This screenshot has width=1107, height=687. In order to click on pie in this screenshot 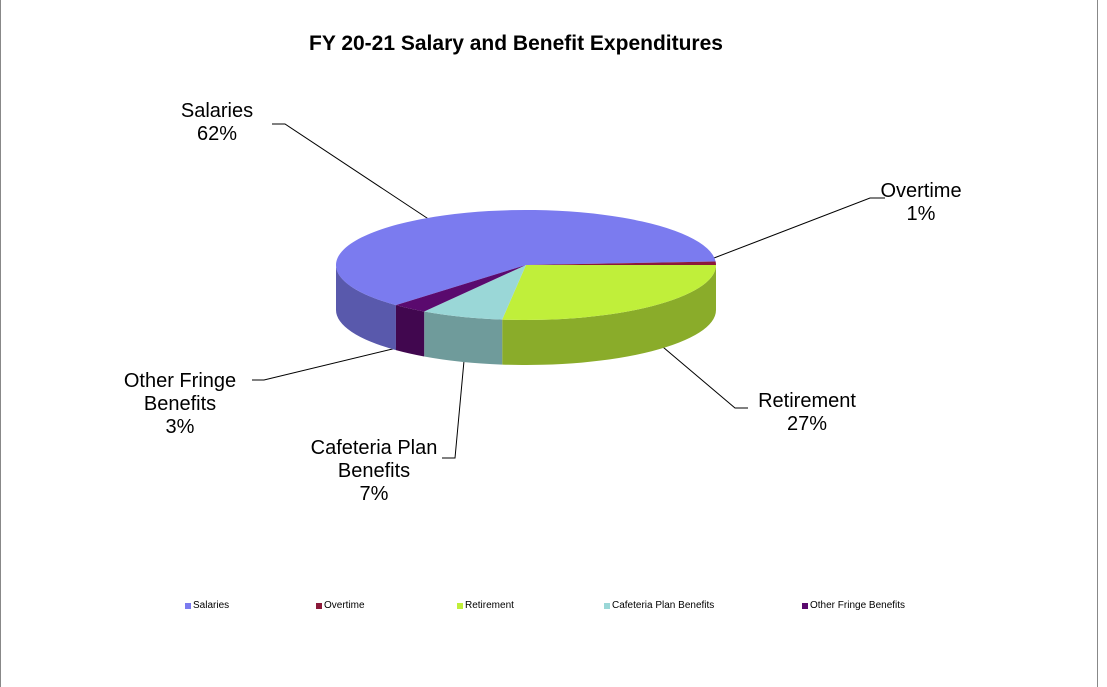, I will do `click(526, 287)`.